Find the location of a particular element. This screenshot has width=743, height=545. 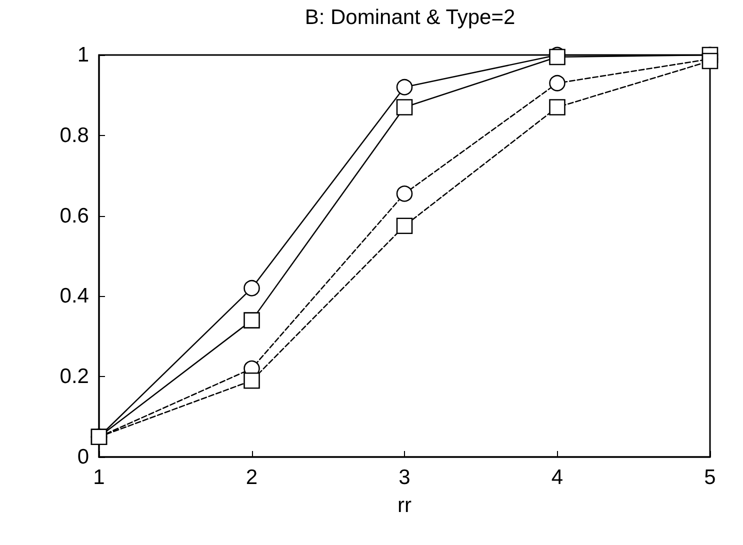

chart-title: B: Dominant & Type=2 is located at coordinates (410, 17).